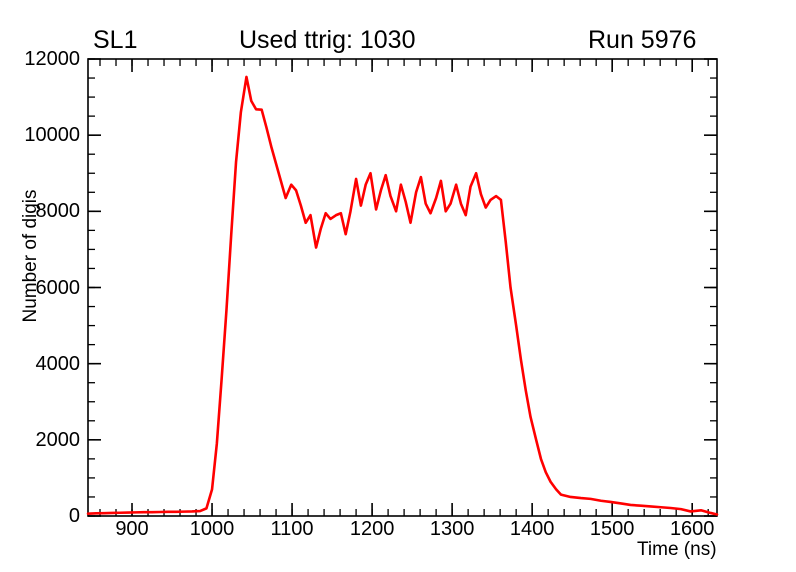 This screenshot has height=572, width=796. What do you see at coordinates (642, 40) in the screenshot?
I see `header-run-label: Run 5976` at bounding box center [642, 40].